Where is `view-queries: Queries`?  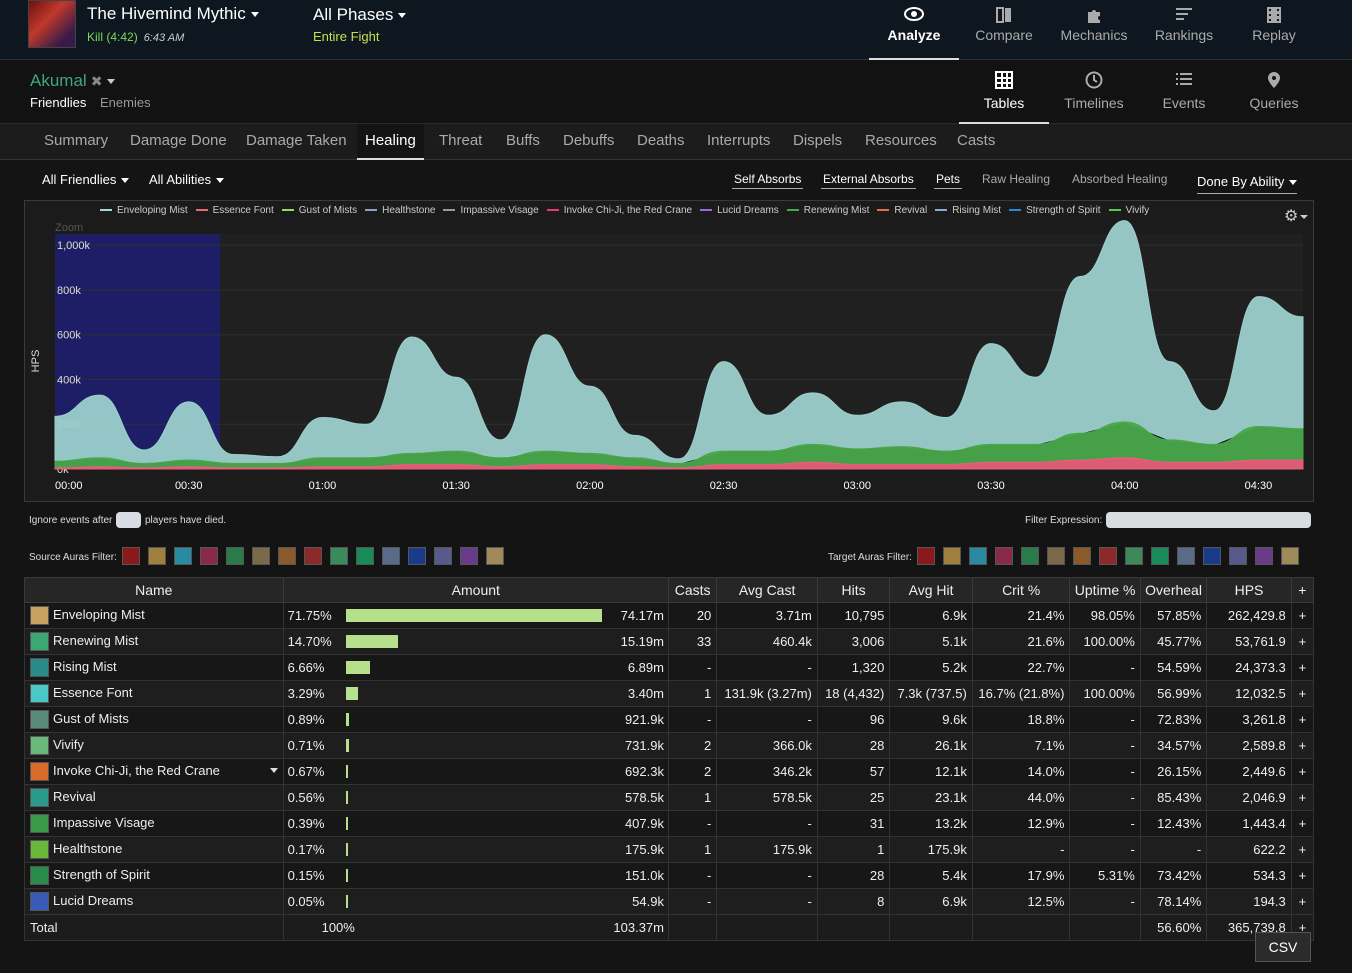 view-queries: Queries is located at coordinates (1274, 92).